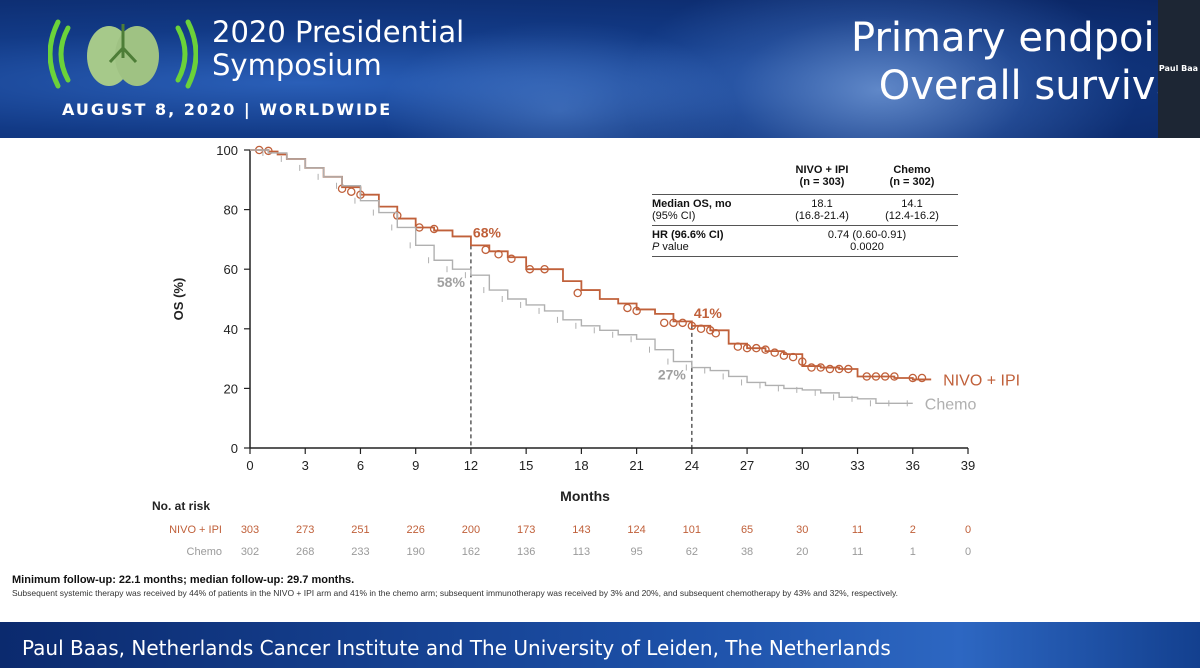 The image size is (1200, 668). What do you see at coordinates (580, 303) in the screenshot?
I see `chart-annotations: 68% 58% 41% 27%` at bounding box center [580, 303].